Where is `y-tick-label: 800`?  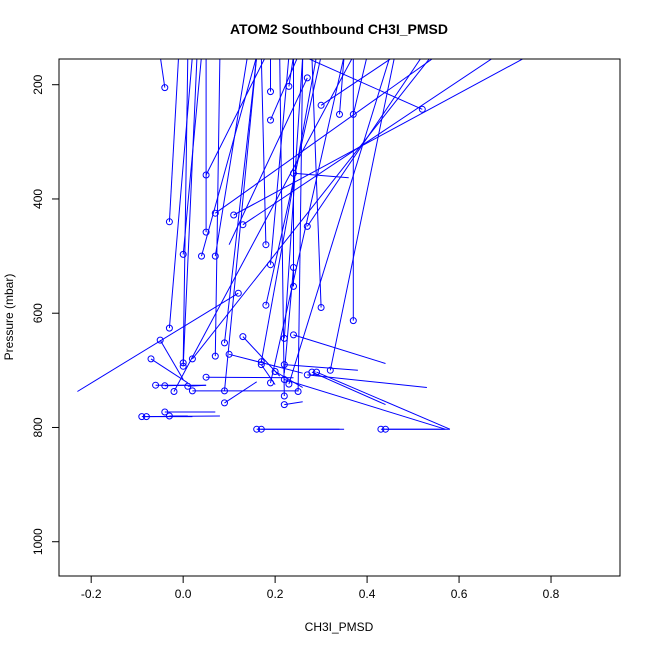 y-tick-label: 800 is located at coordinates (38, 427).